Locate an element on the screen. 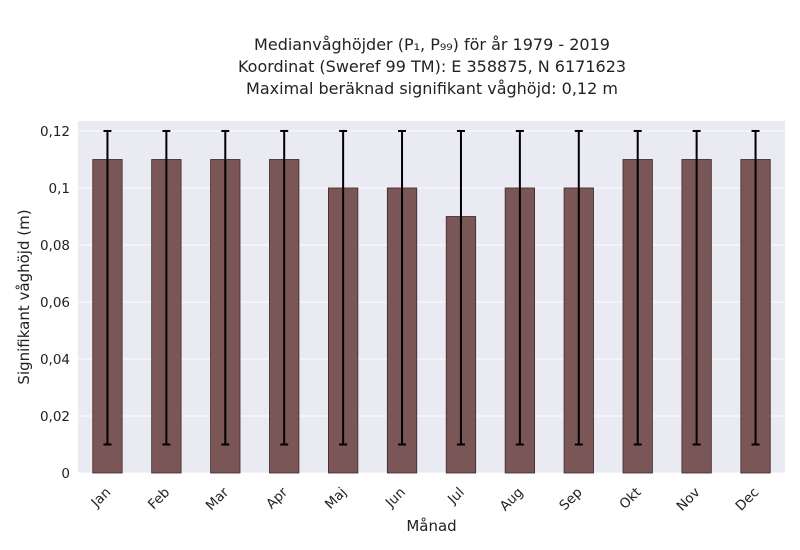 Image resolution: width=800 pixels, height=550 pixels. y-tick-label: 0,08 is located at coordinates (55, 246).